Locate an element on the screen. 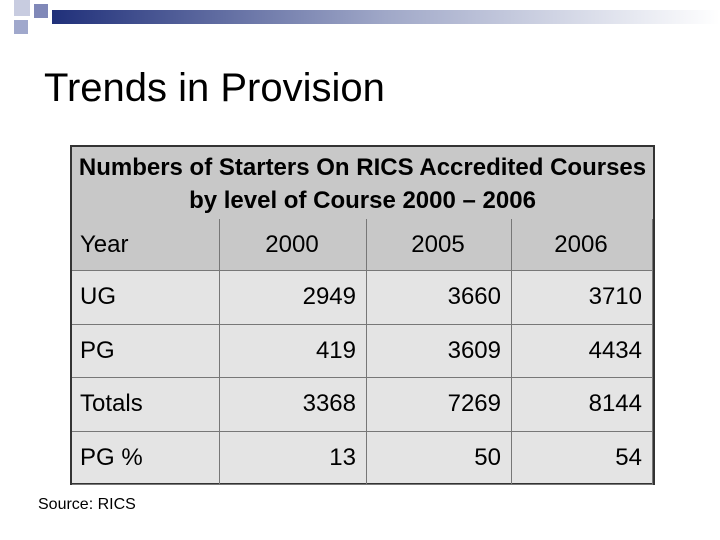  table-cell: 2949 is located at coordinates (293, 298).